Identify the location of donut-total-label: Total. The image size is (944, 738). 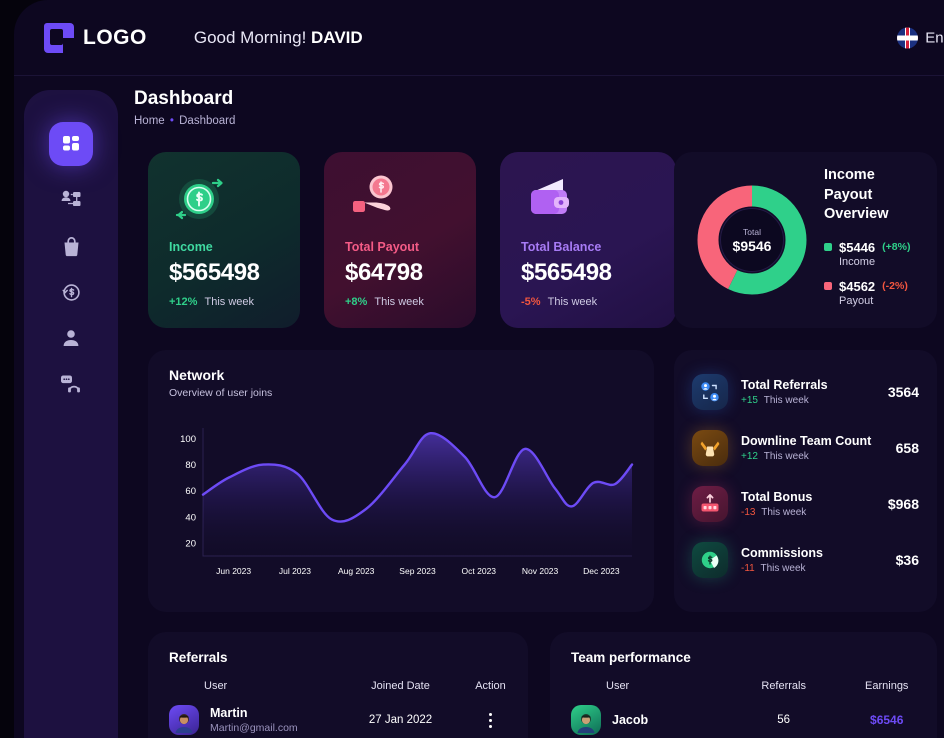
(752, 231).